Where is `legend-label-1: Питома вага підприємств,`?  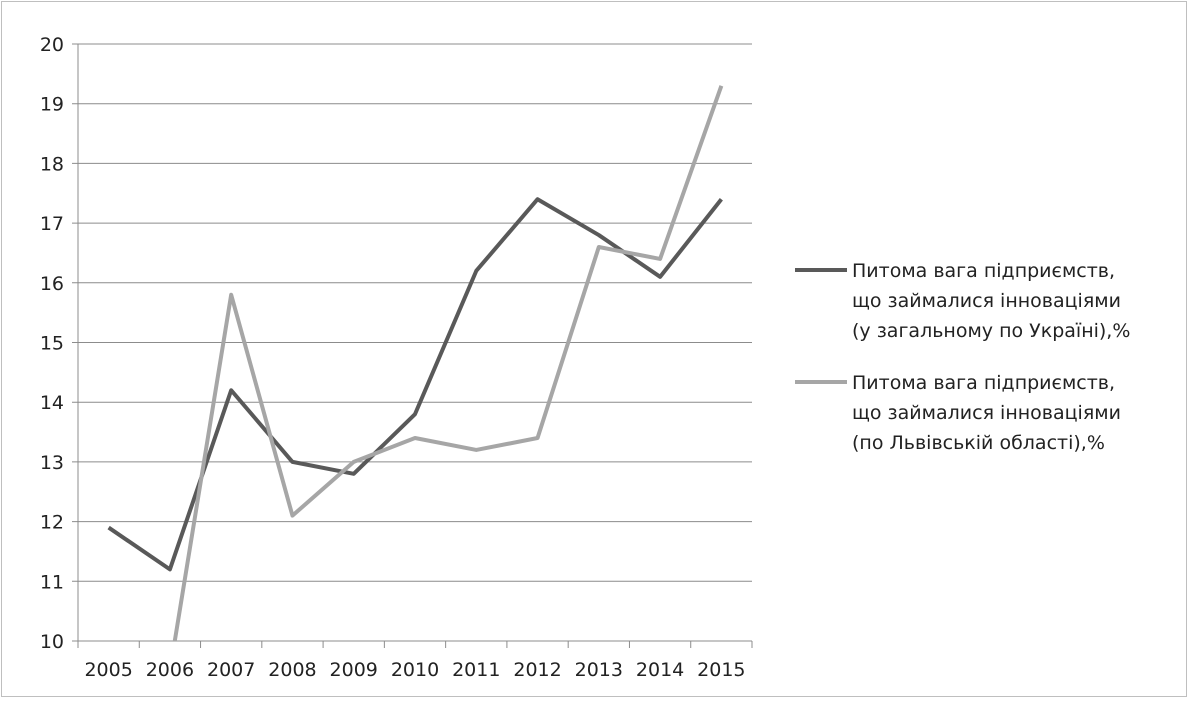 legend-label-1: Питома вага підприємств, is located at coordinates (983, 271).